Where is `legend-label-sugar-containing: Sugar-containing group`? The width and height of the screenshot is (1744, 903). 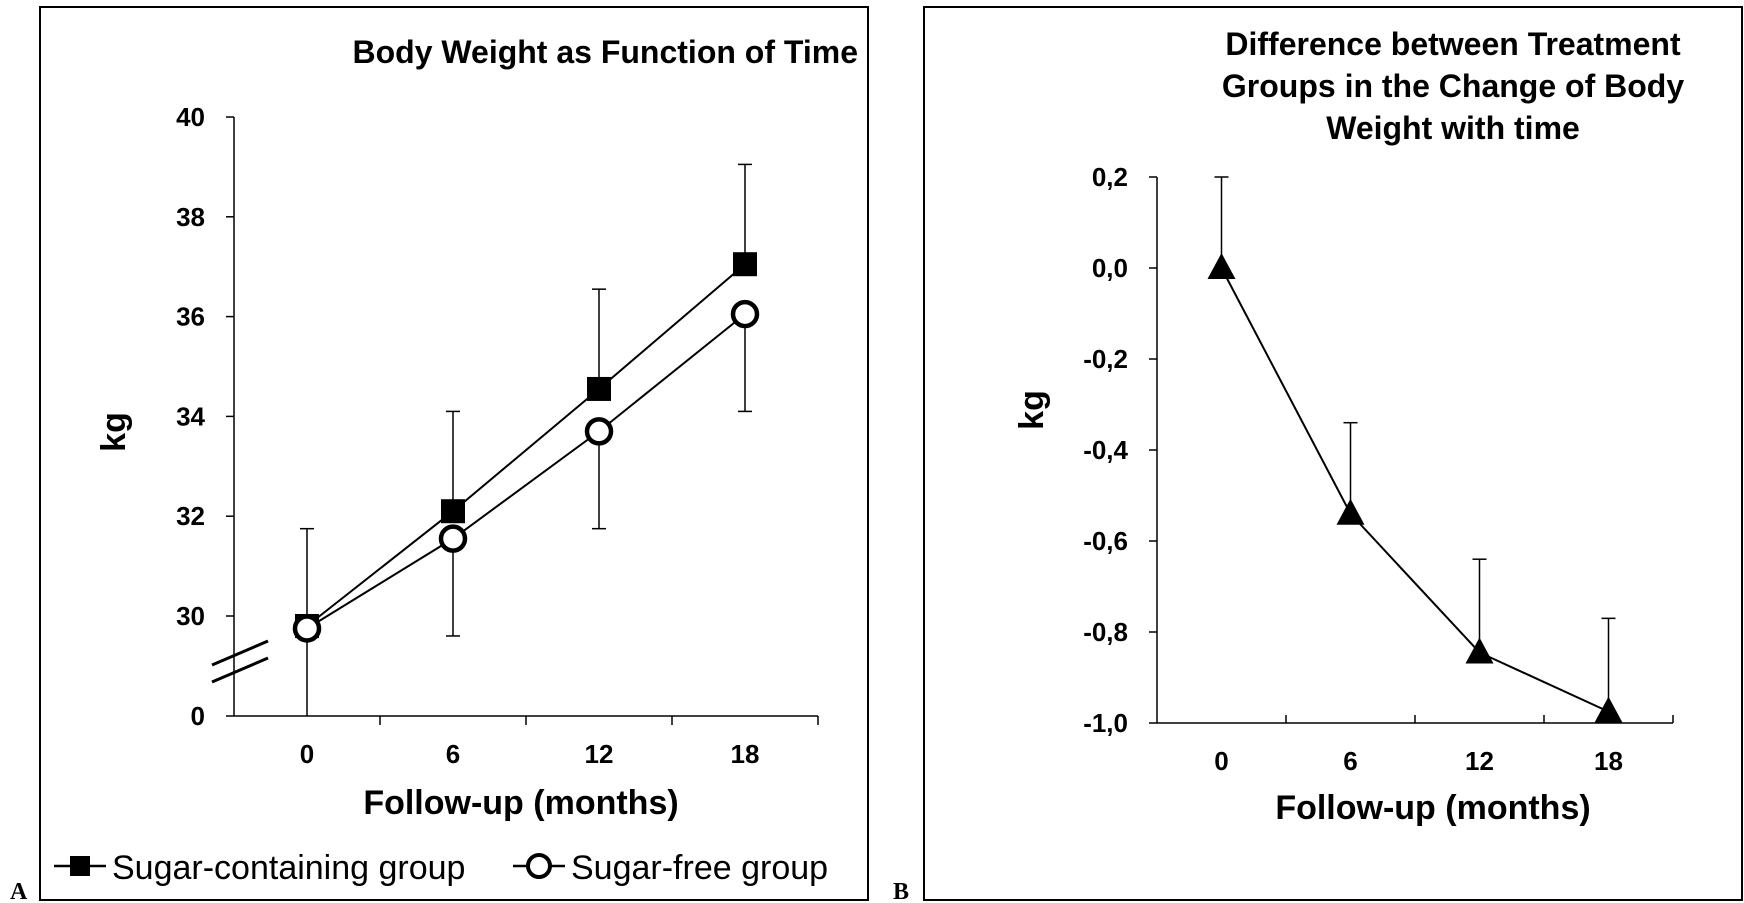
legend-label-sugar-containing: Sugar-containing group is located at coordinates (288, 868).